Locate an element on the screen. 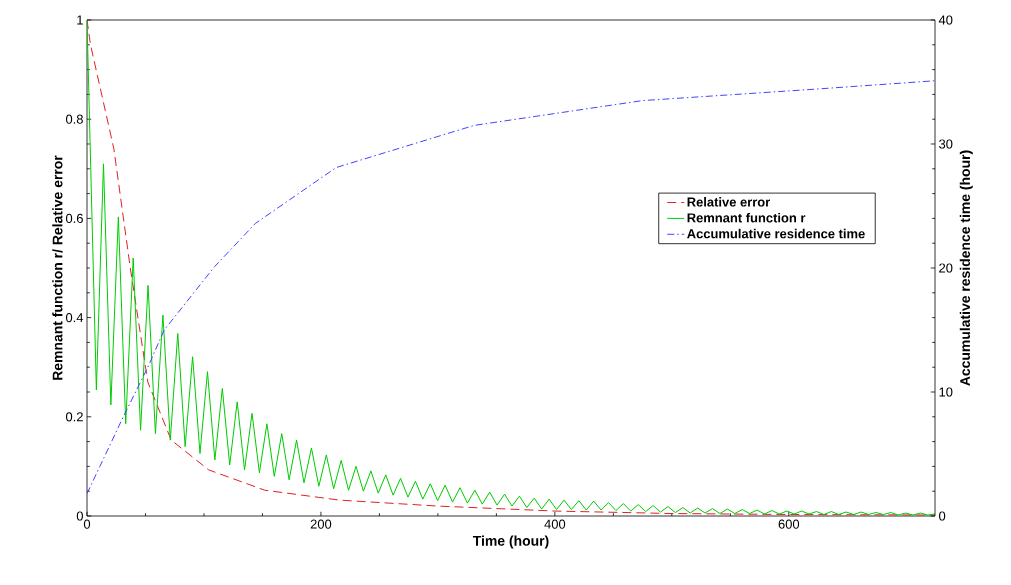  y2-tick-label: 20 is located at coordinates (946, 268).